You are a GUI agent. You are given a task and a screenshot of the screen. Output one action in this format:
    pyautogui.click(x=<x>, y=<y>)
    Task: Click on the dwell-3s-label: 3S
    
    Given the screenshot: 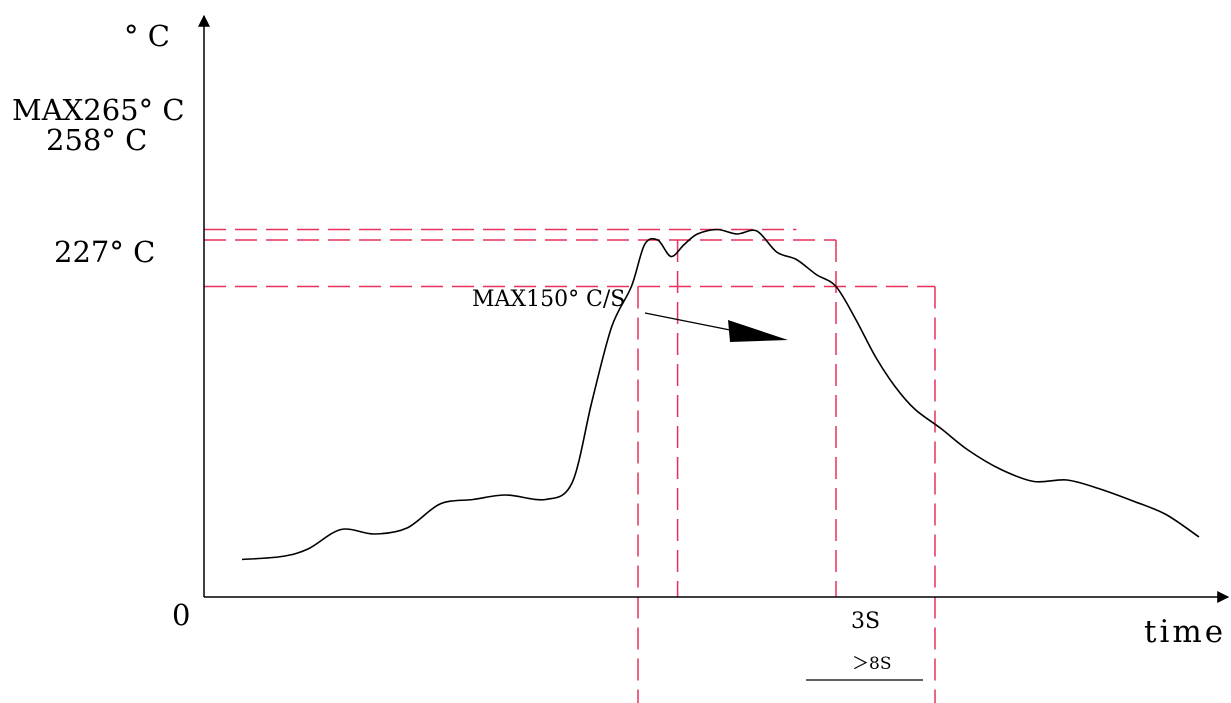 What is the action you would take?
    pyautogui.click(x=865, y=621)
    